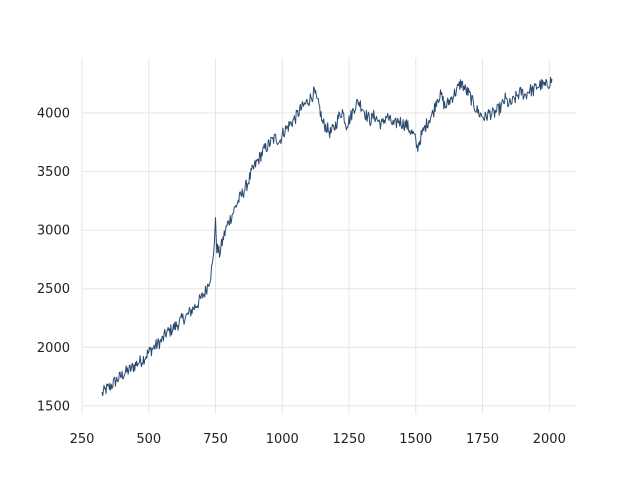  I want to click on x-tick-label: 1750, so click(482, 439).